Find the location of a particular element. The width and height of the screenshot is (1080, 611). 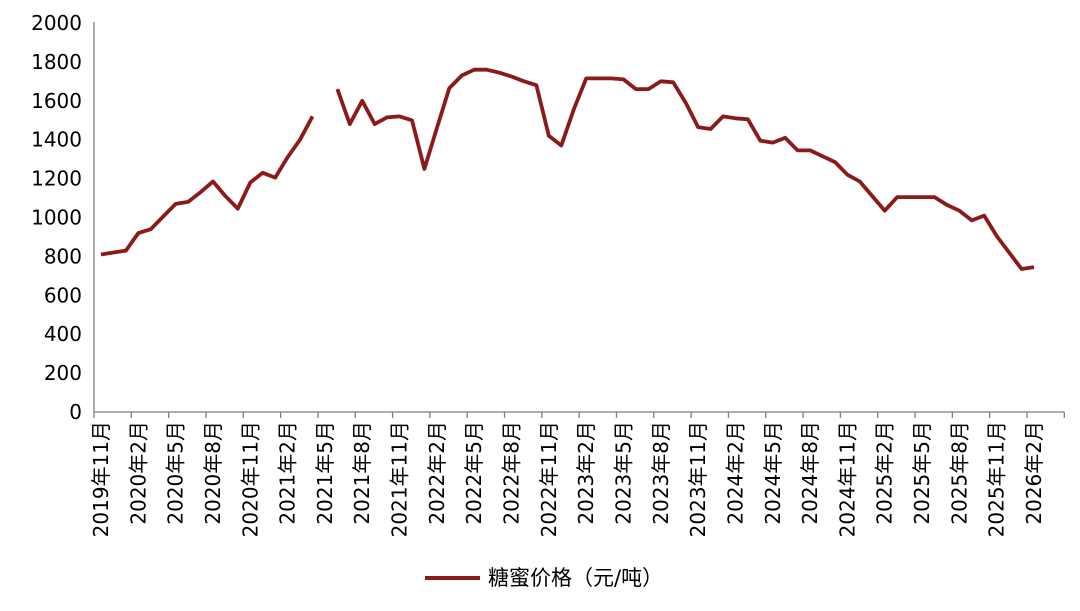

x-axis-tick-label: 2024年5月 is located at coordinates (773, 473).